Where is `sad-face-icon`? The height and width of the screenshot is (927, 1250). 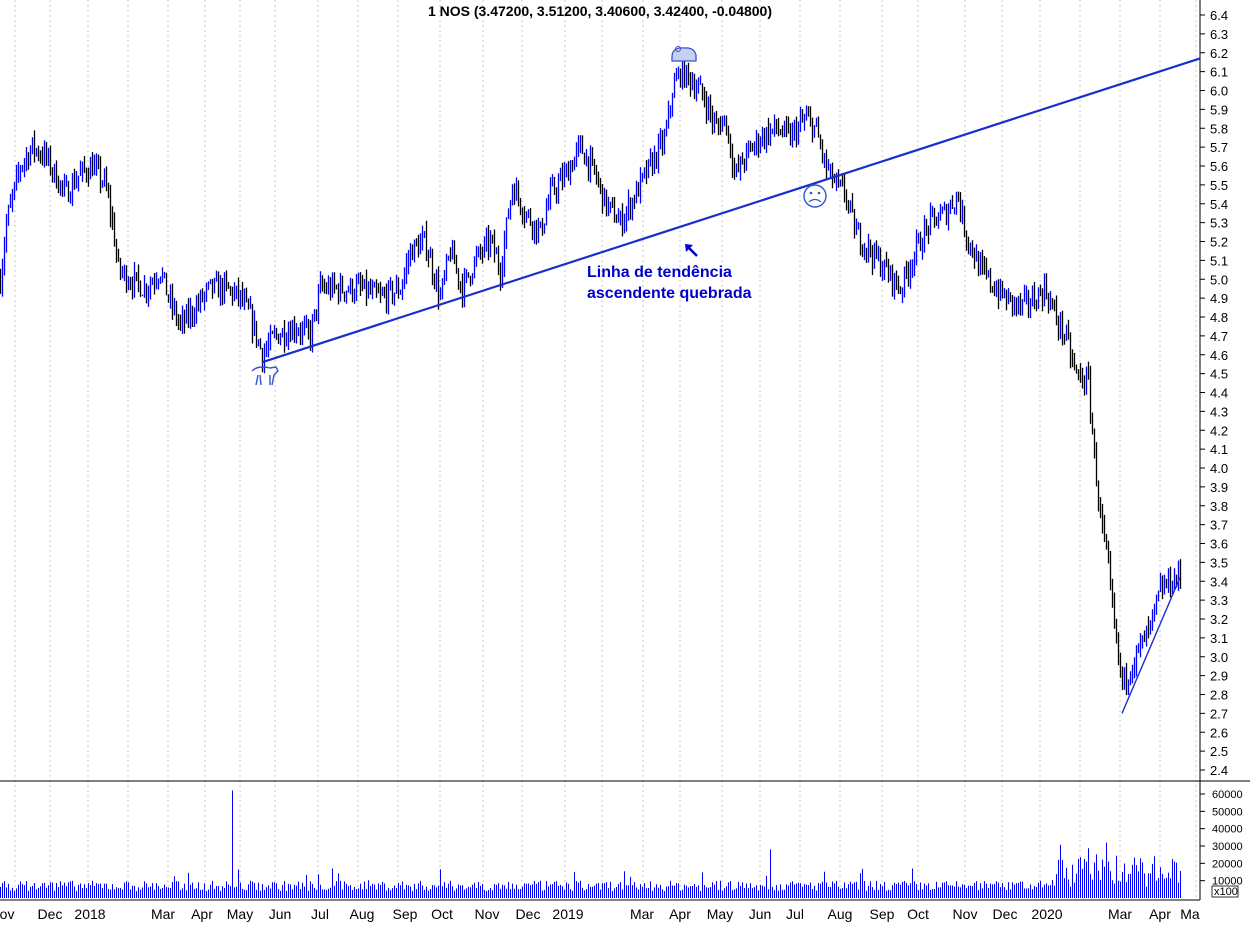
sad-face-icon is located at coordinates (815, 196).